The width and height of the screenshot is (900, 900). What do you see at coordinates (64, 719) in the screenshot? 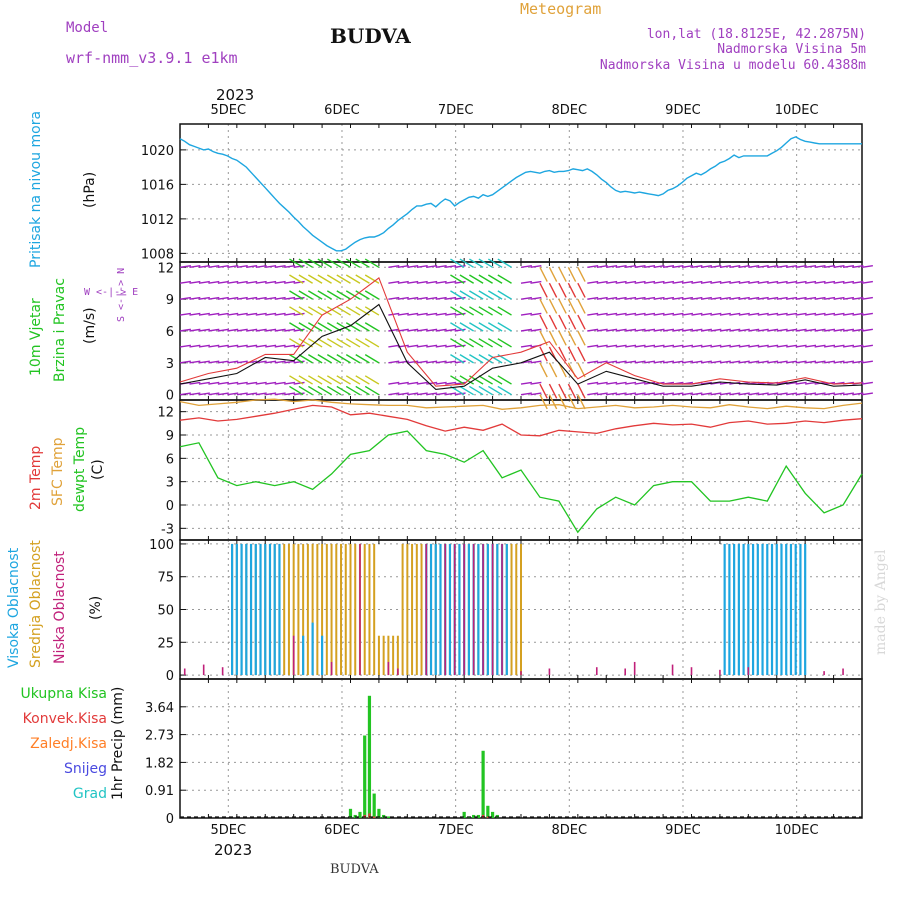
I see `precip-conv-label: Konvek.Kisa` at bounding box center [64, 719].